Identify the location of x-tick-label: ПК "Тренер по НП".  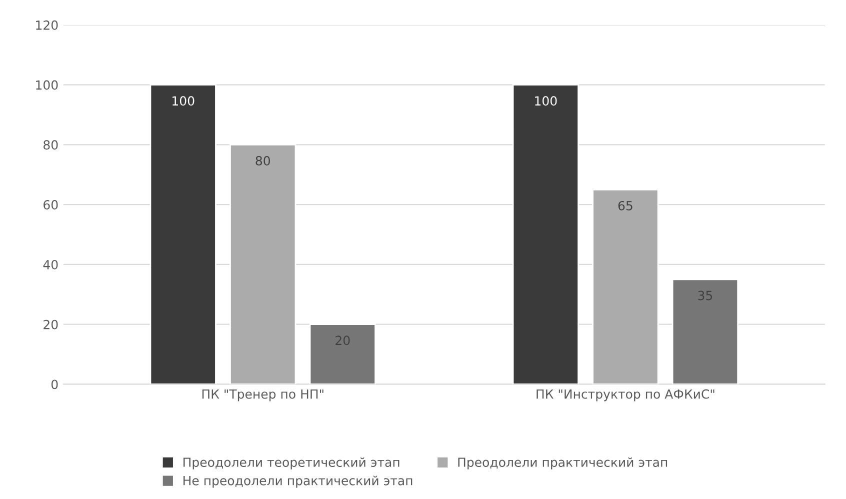
(263, 395).